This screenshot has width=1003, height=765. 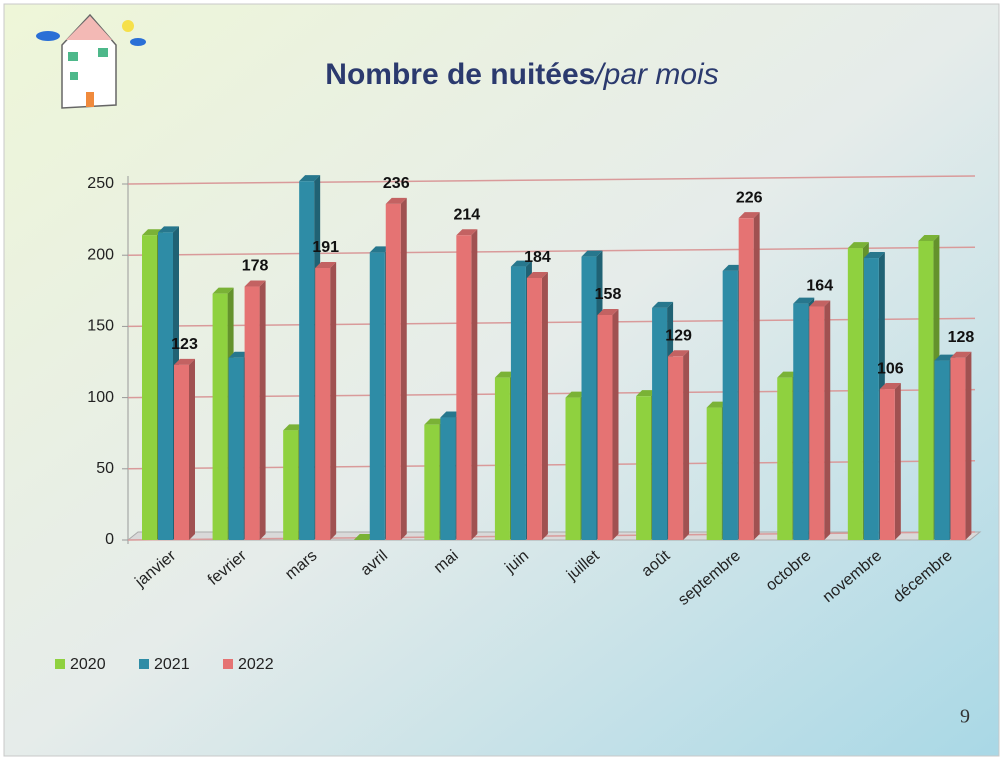 What do you see at coordinates (749, 197) in the screenshot?
I see `data-label: 226` at bounding box center [749, 197].